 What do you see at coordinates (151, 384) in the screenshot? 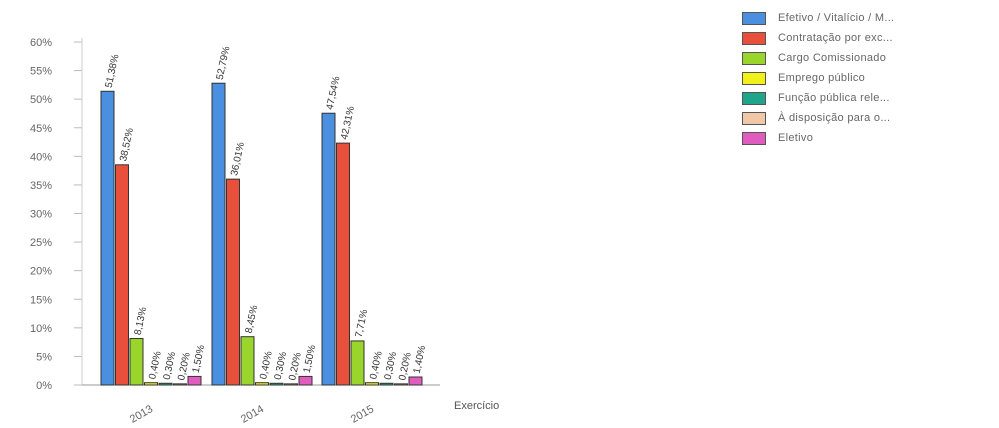
I see `bar-4-2013` at bounding box center [151, 384].